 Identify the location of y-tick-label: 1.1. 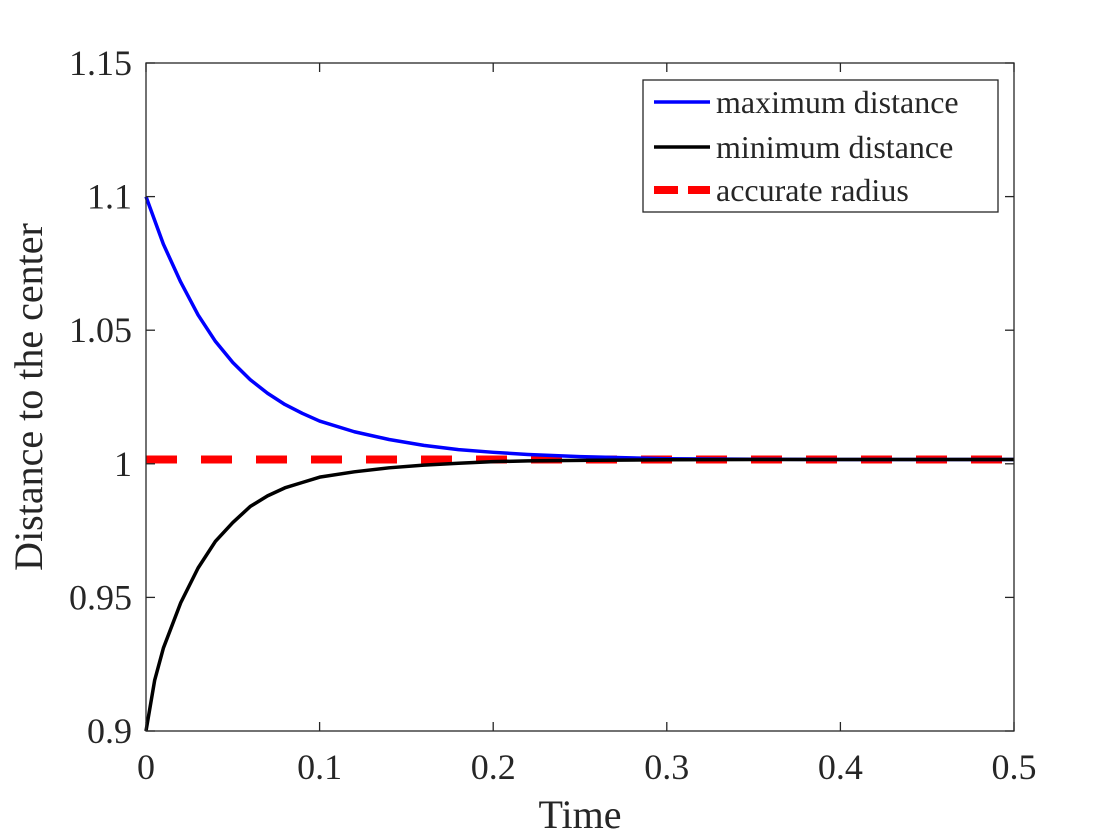
(109, 197).